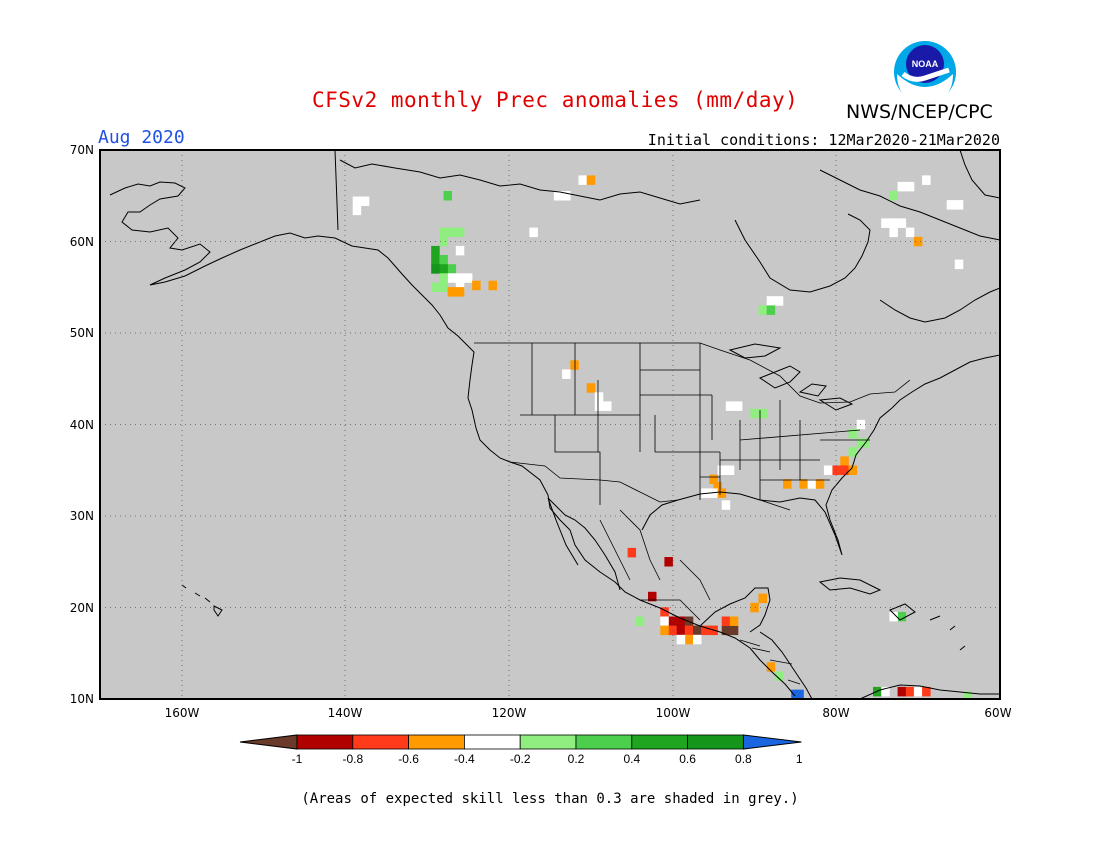 The image size is (1100, 850). Describe the element at coordinates (509, 713) in the screenshot. I see `lon-label-120w: 120W` at that location.